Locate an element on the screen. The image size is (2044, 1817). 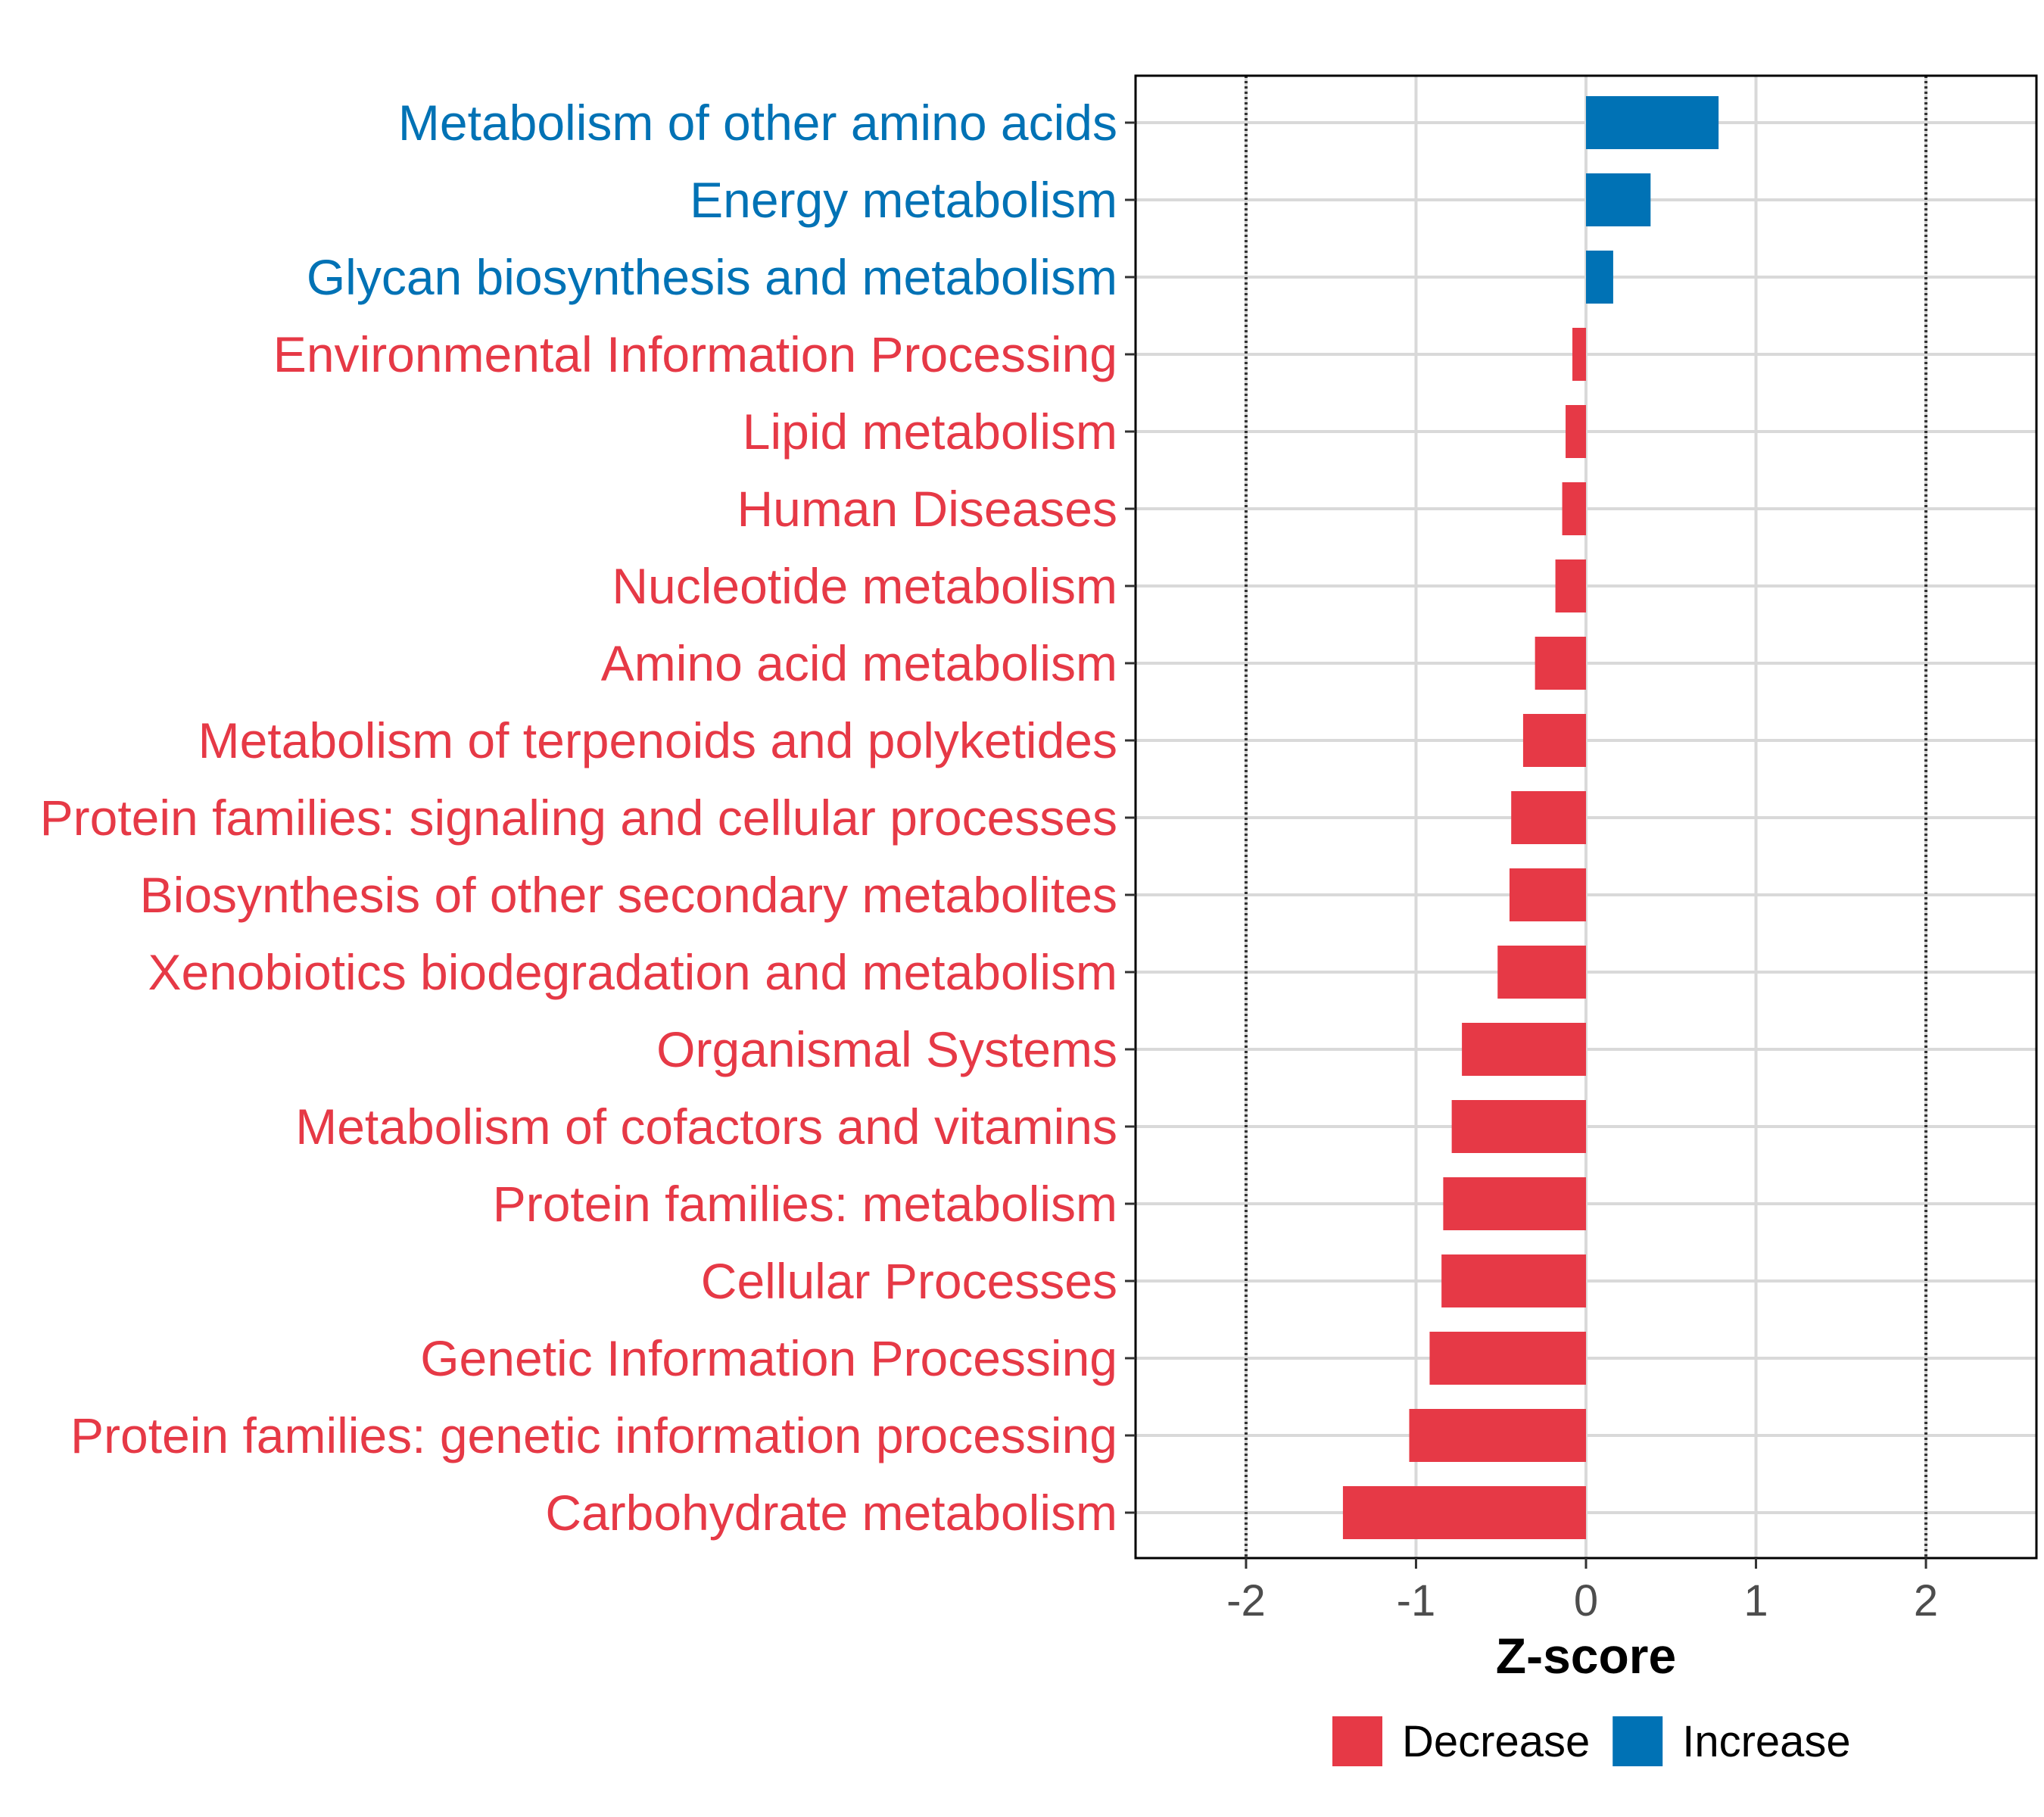
x-axis-title: Z-score is located at coordinates (1586, 1656).